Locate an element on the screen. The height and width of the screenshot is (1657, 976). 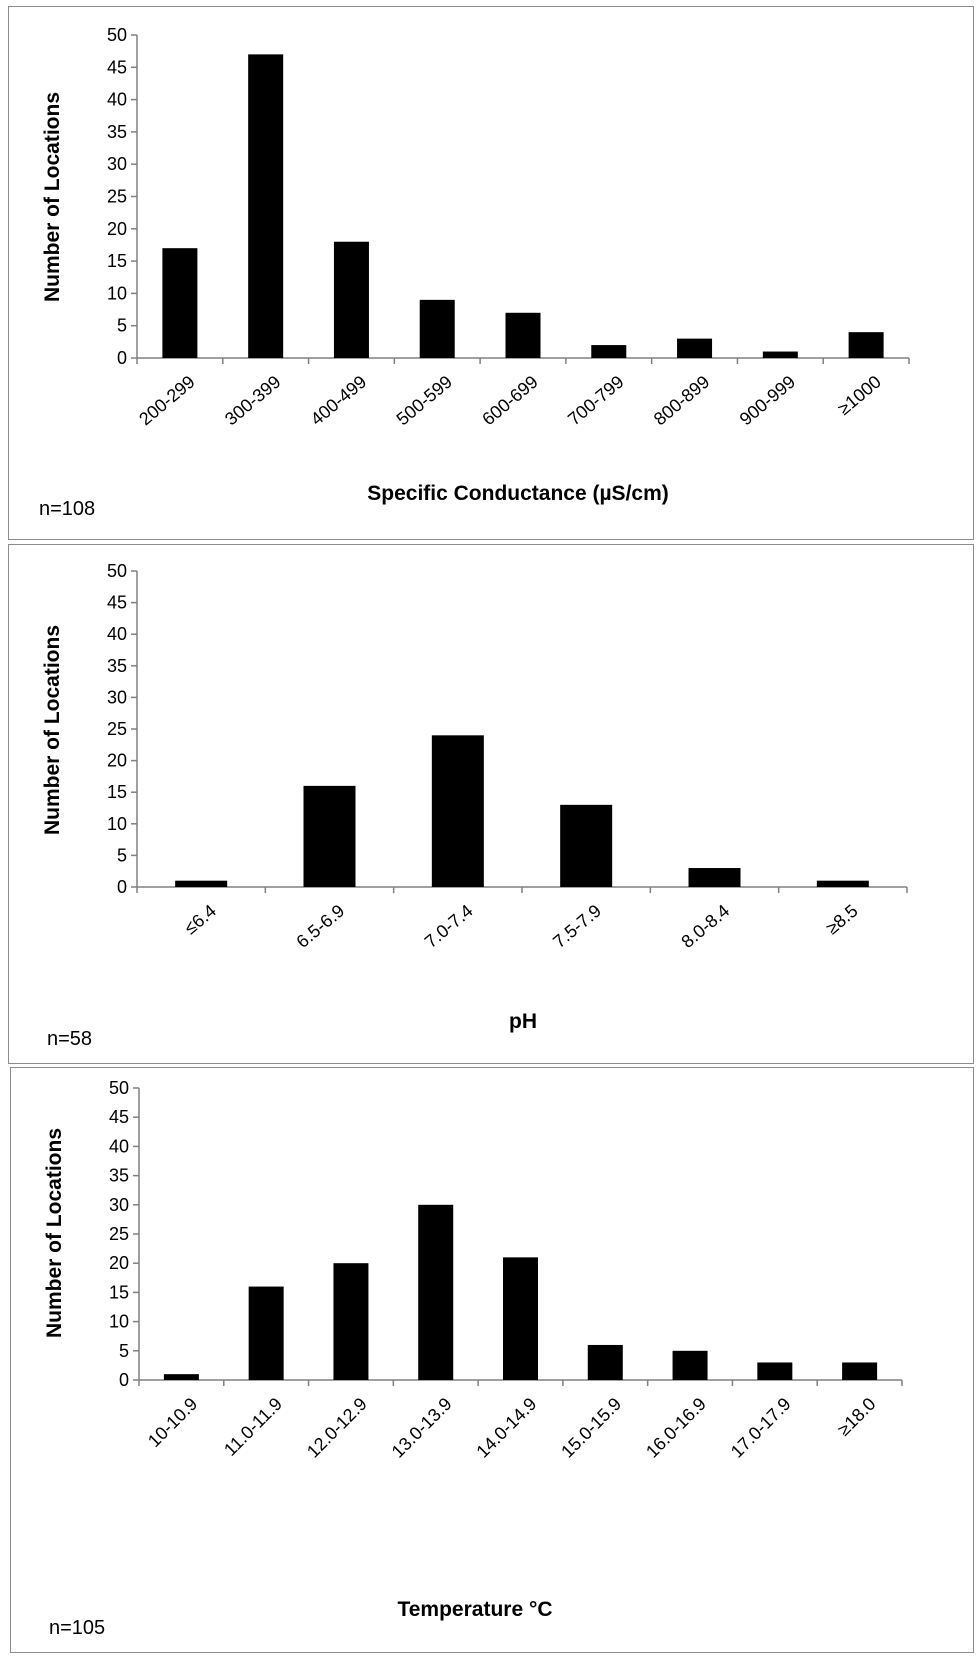
bar-10-10.9 is located at coordinates (181, 1377).